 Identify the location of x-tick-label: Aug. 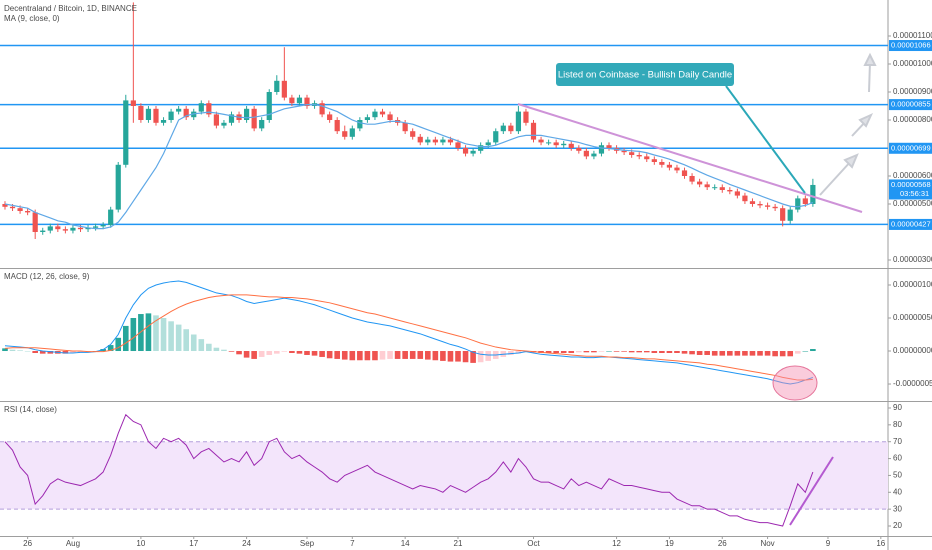
(73, 543).